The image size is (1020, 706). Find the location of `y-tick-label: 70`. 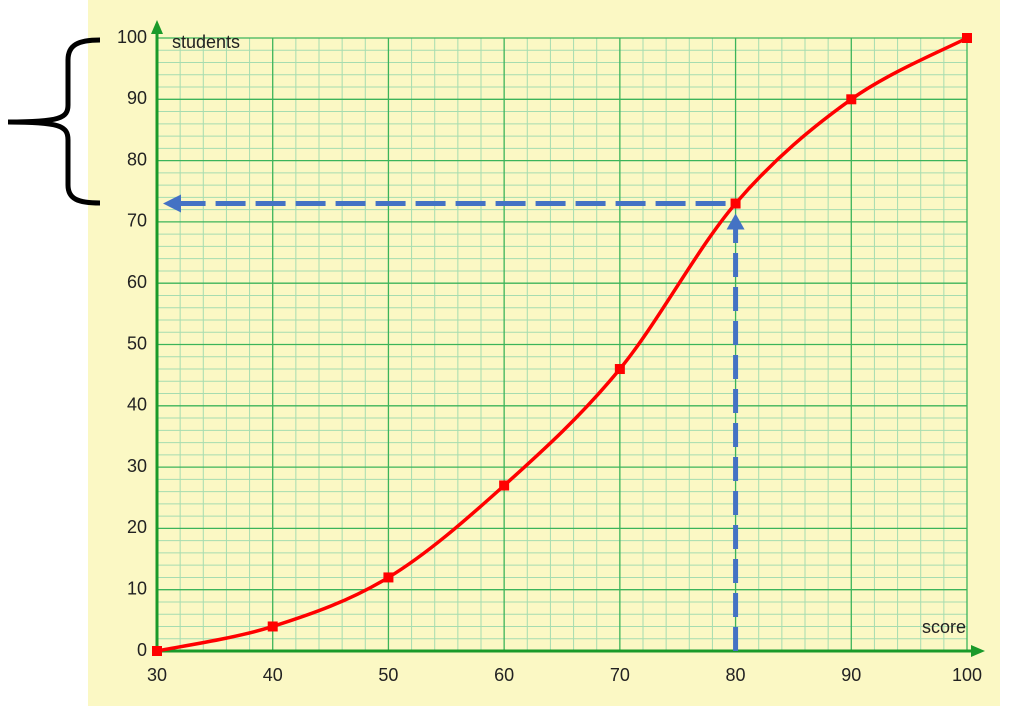

y-tick-label: 70 is located at coordinates (137, 221).